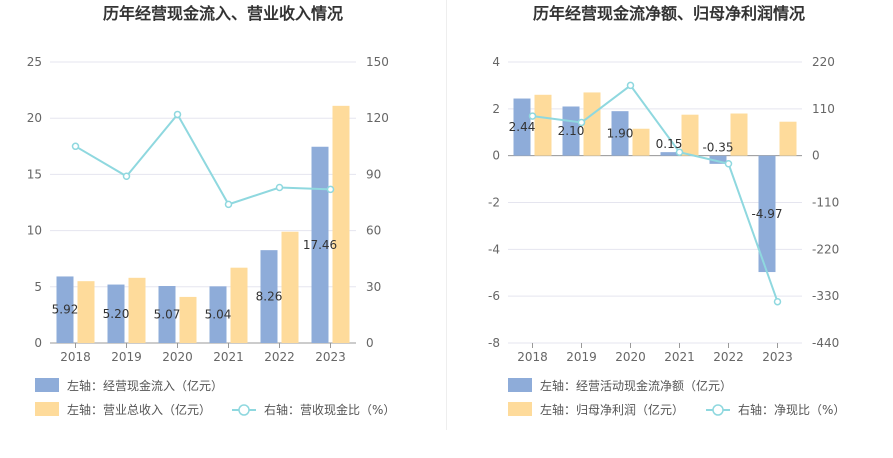 Image resolution: width=893 pixels, height=458 pixels. I want to click on y-left-tick-label: -2, so click(494, 203).